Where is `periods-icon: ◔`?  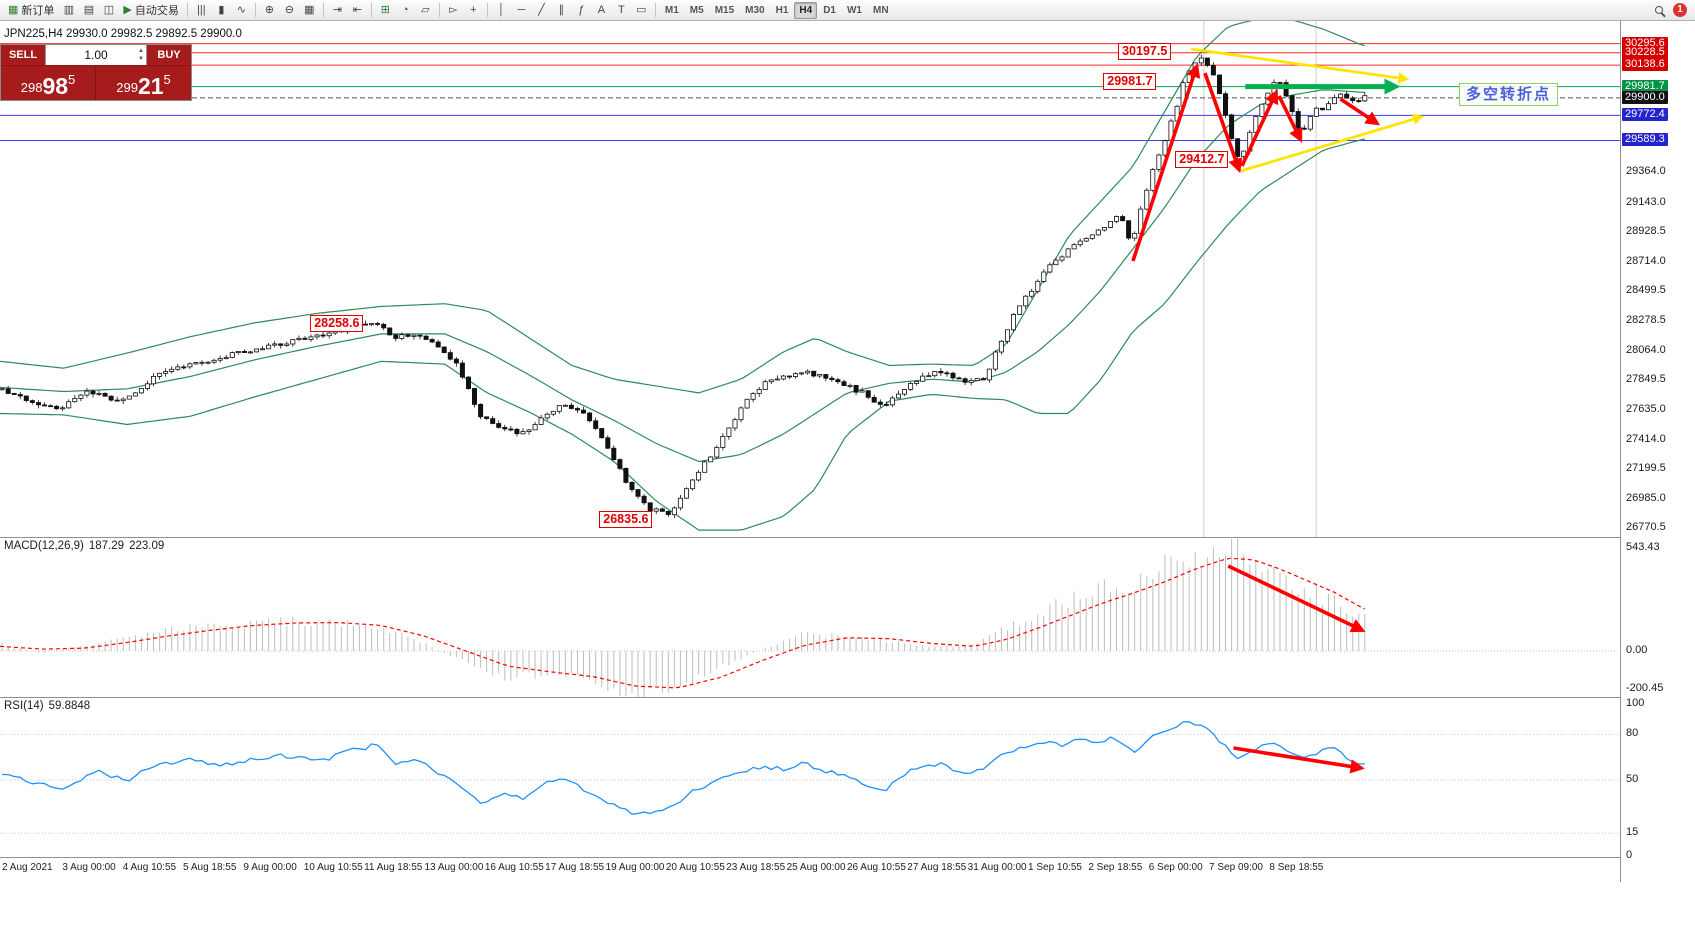 periods-icon: ◔ is located at coordinates (405, 9).